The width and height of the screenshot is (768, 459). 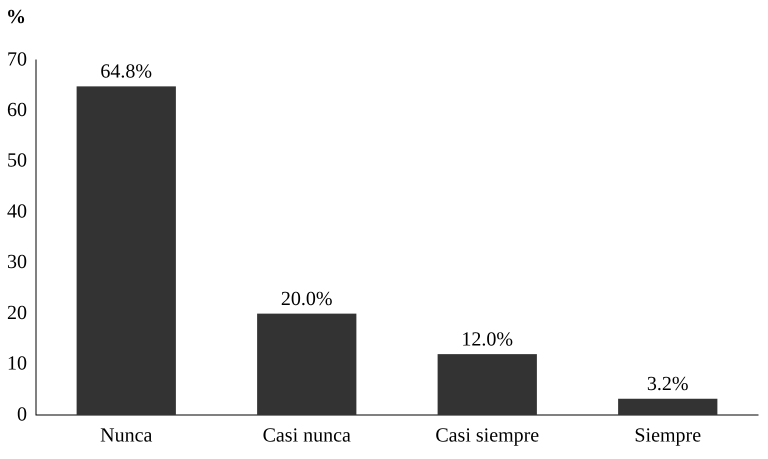 What do you see at coordinates (17, 363) in the screenshot?
I see `y-tick-label: 10` at bounding box center [17, 363].